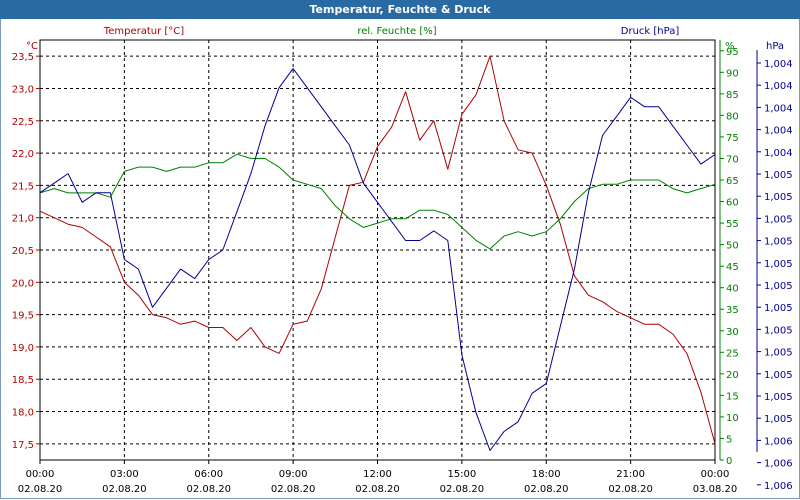  What do you see at coordinates (23, 413) in the screenshot?
I see `tick-label-temperature: 18,0` at bounding box center [23, 413].